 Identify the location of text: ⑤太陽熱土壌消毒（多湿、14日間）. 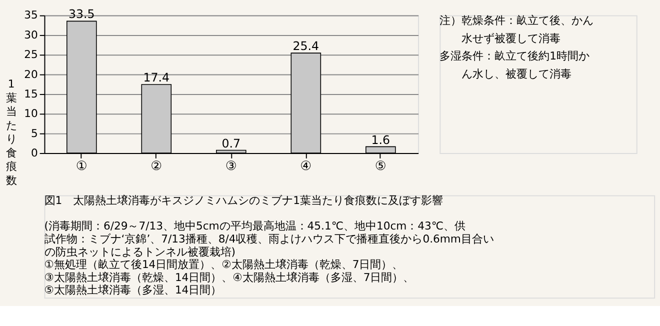
(133, 290).